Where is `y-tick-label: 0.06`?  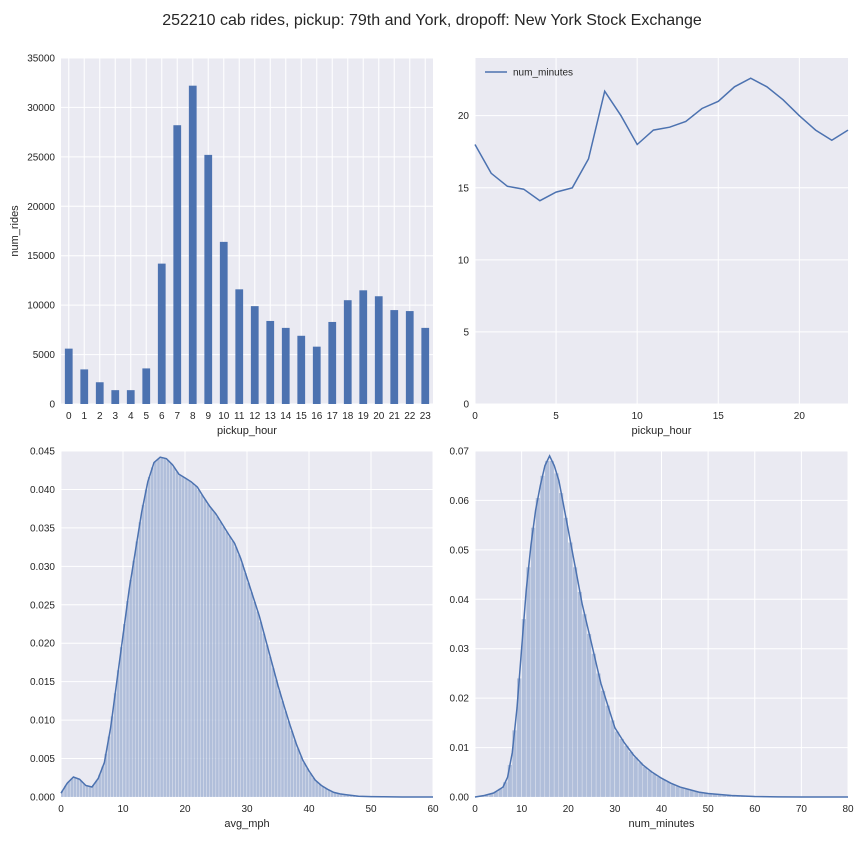 y-tick-label: 0.06 is located at coordinates (460, 501).